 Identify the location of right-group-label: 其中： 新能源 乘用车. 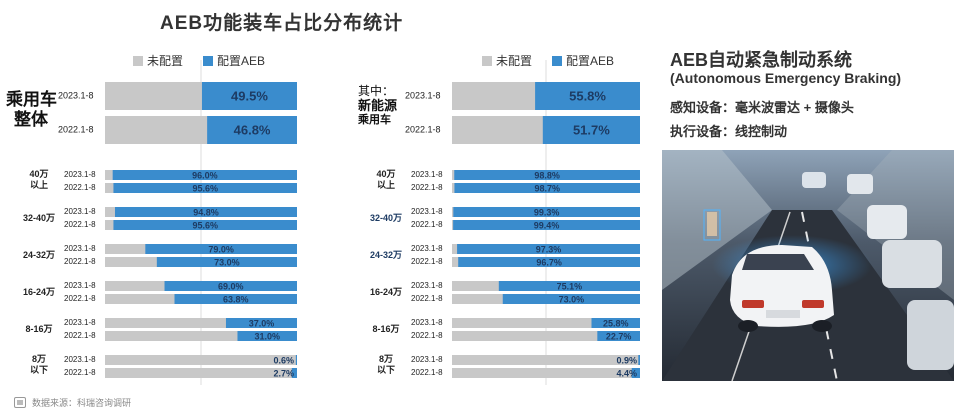
(378, 105).